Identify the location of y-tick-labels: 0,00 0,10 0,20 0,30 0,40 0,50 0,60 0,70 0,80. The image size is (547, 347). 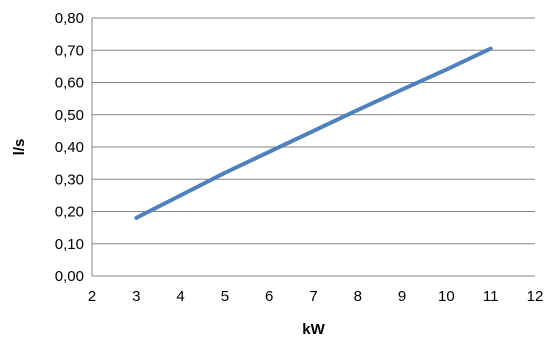
(69, 147).